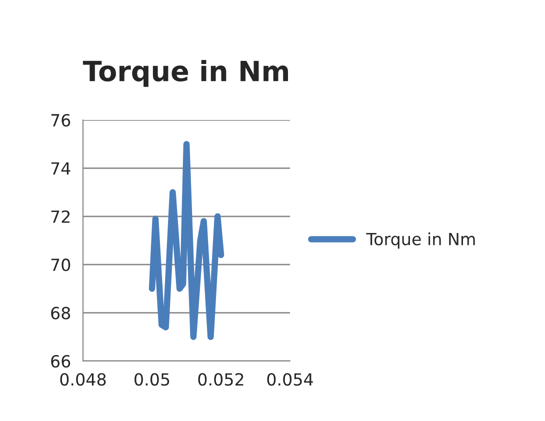 Image resolution: width=545 pixels, height=421 pixels. I want to click on y-tick-label: 66, so click(60, 361).